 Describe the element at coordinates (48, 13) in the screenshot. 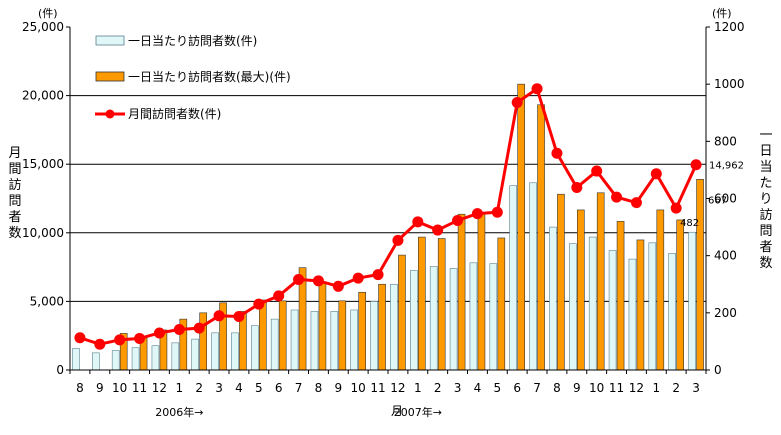

I see `left-axis-unit: (件)` at that location.